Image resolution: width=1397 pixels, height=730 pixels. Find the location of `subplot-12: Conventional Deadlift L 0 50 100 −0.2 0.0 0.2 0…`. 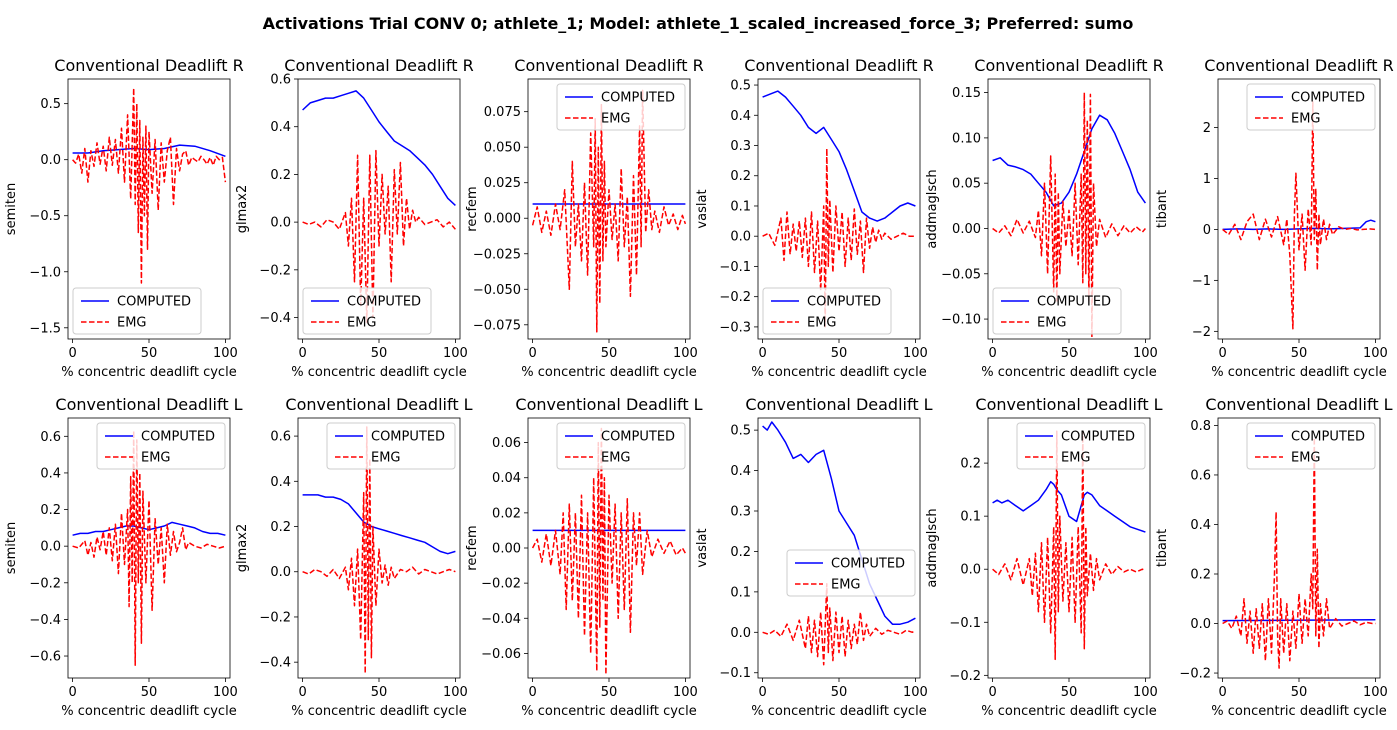

subplot-12: Conventional Deadlift L 0 50 100 −0.2 0.0 0.2 0… is located at coordinates (1274, 557).